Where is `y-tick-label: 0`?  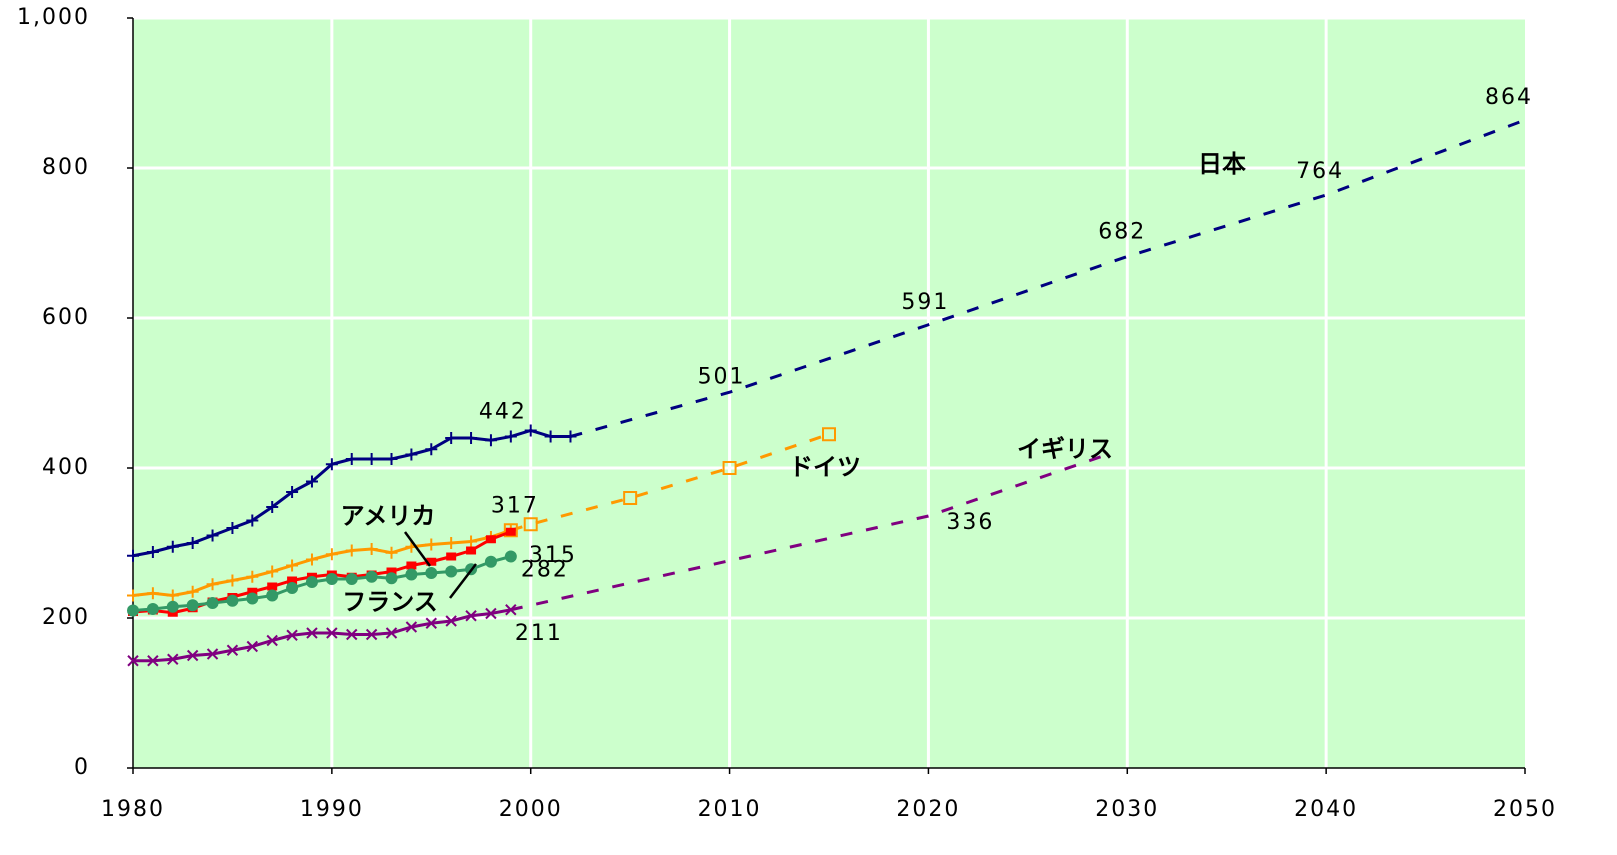 y-tick-label: 0 is located at coordinates (82, 767).